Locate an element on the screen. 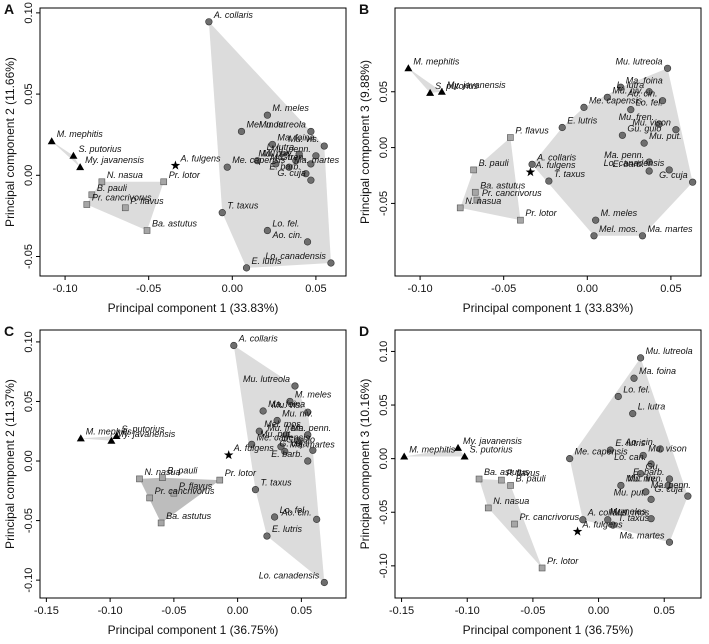 Image resolution: width=709 pixels, height=644 pixels. point-label: Mu. lutreola is located at coordinates (639, 61).